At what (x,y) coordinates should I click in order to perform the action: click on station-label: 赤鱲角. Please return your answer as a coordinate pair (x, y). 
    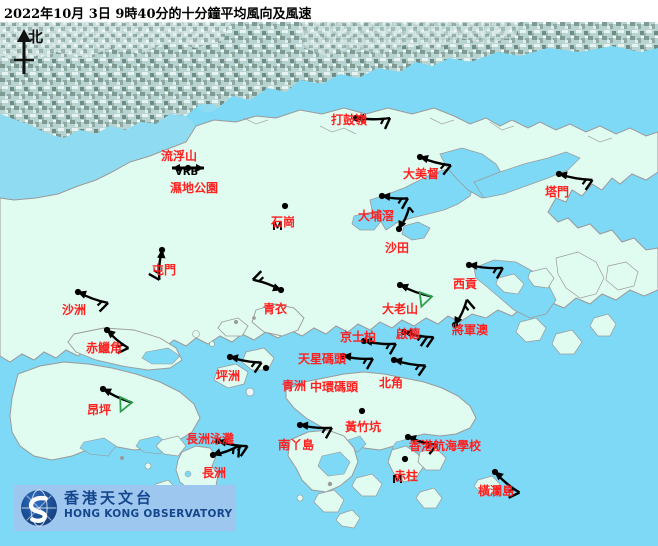
    Looking at the image, I should click on (104, 348).